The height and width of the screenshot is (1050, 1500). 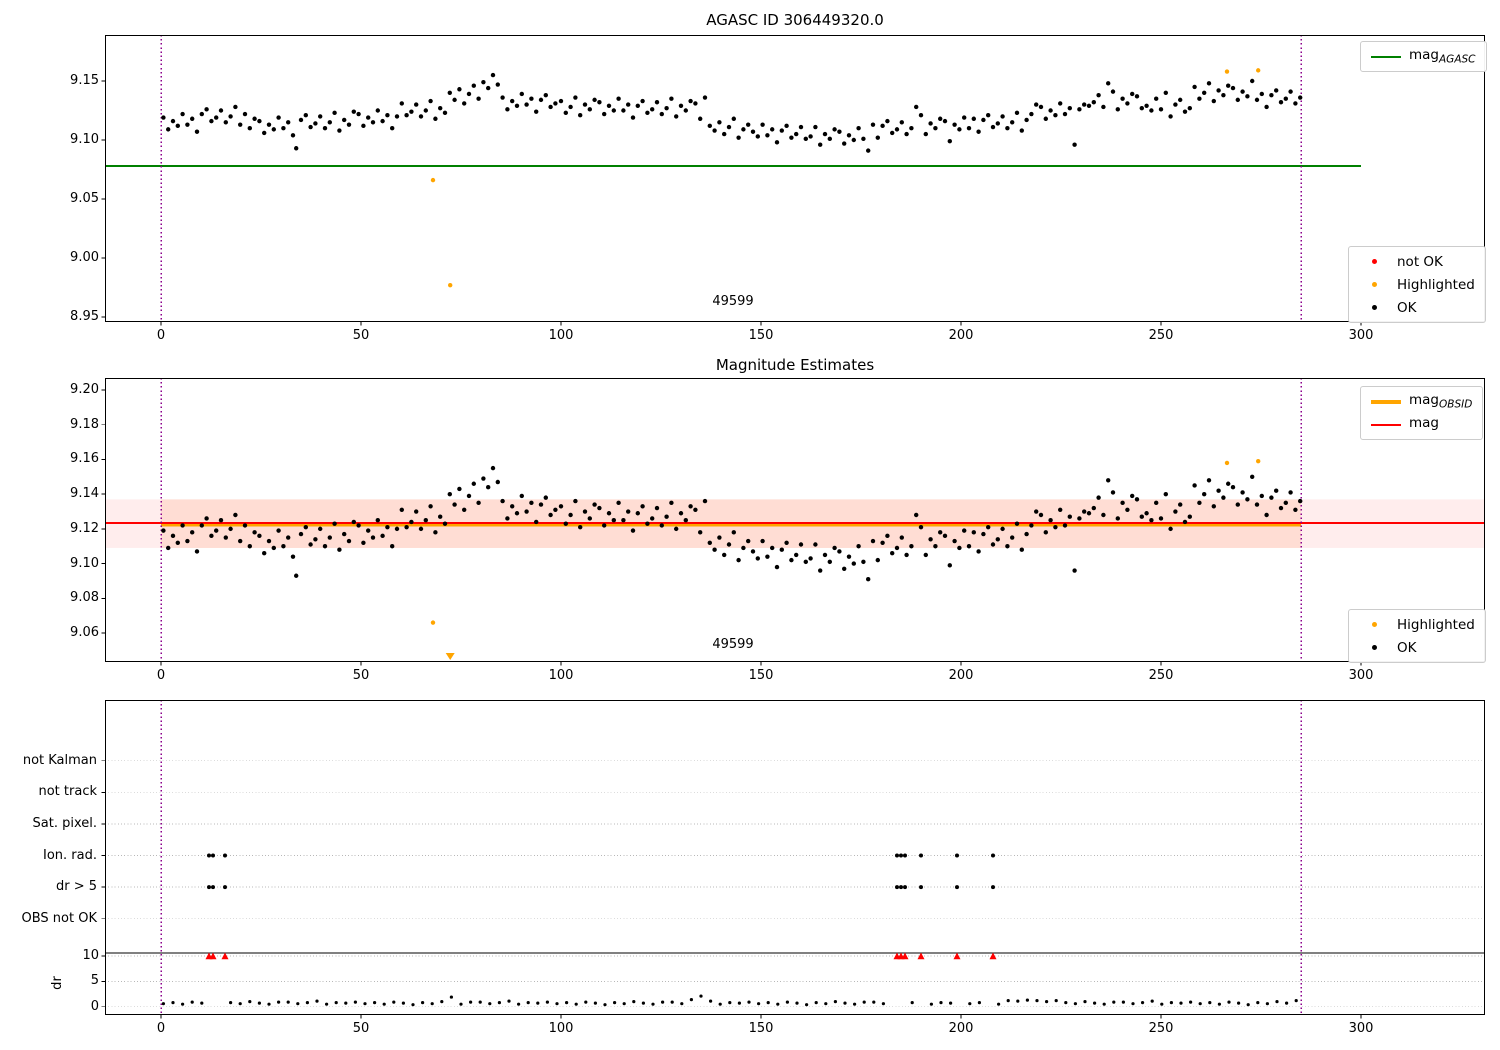 I want to click on category-label: dr > 5, so click(x=76, y=887).